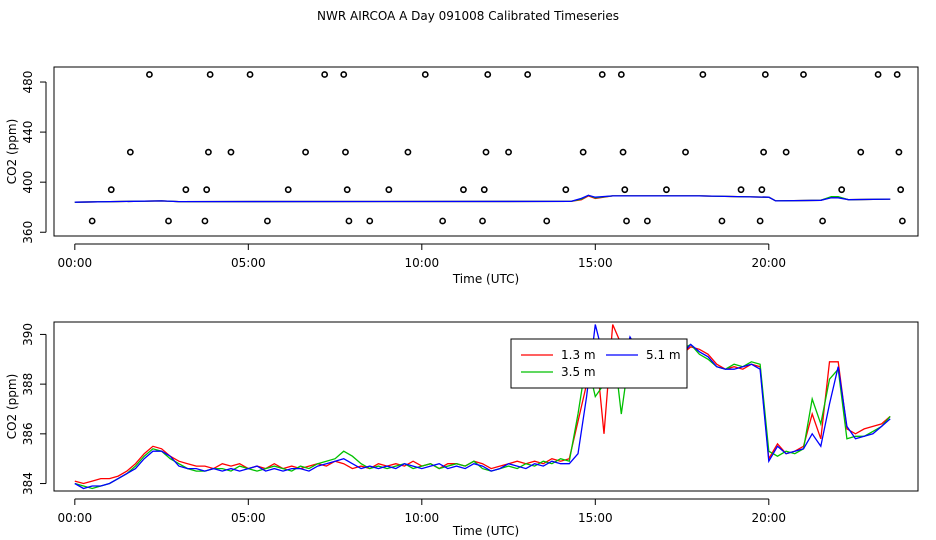 This screenshot has width=936, height=540. I want to click on y-tick-label: 390, so click(28, 334).